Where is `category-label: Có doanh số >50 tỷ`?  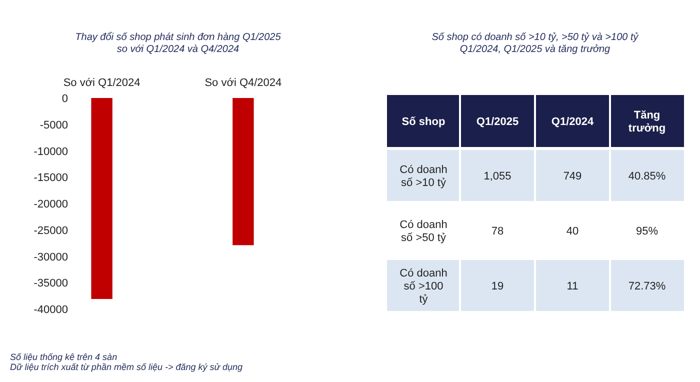
category-label: Có doanh số >50 tỷ is located at coordinates (424, 231).